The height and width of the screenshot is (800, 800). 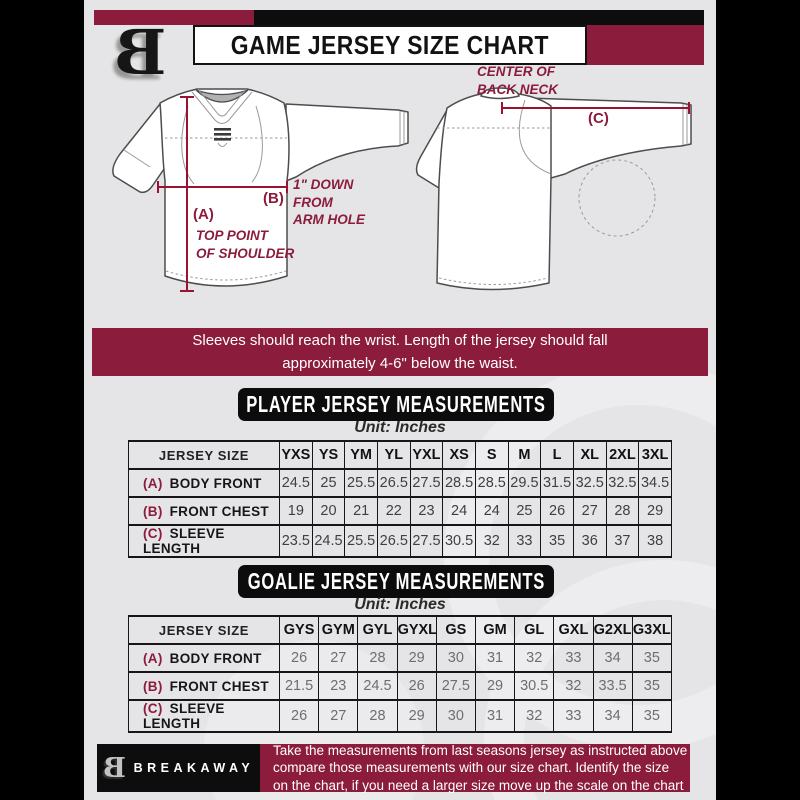 I want to click on measurement-value-cell: 21.5, so click(x=299, y=686).